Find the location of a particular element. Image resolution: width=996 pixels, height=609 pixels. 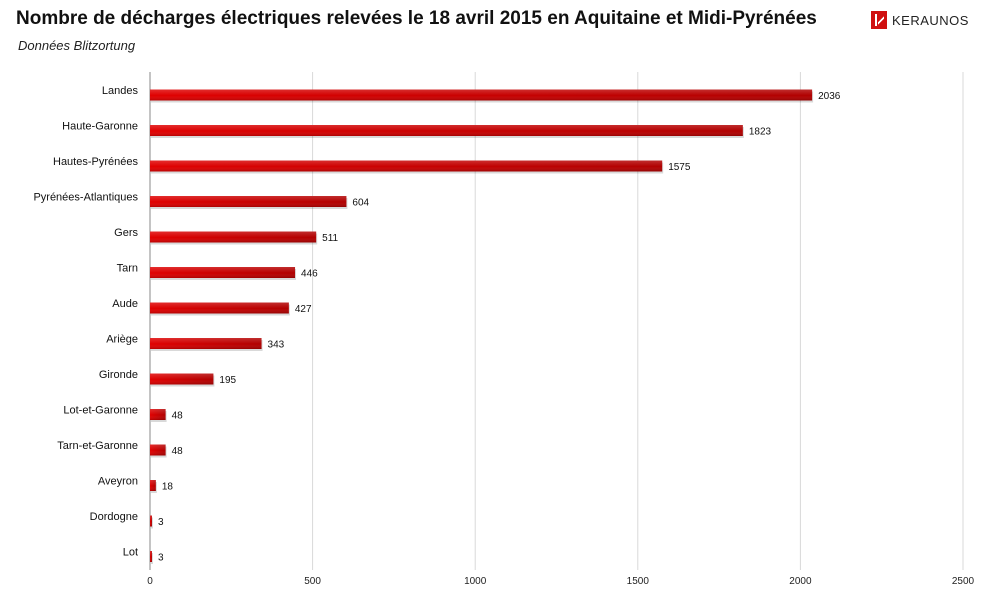

category-label: Aveyron is located at coordinates (118, 482).